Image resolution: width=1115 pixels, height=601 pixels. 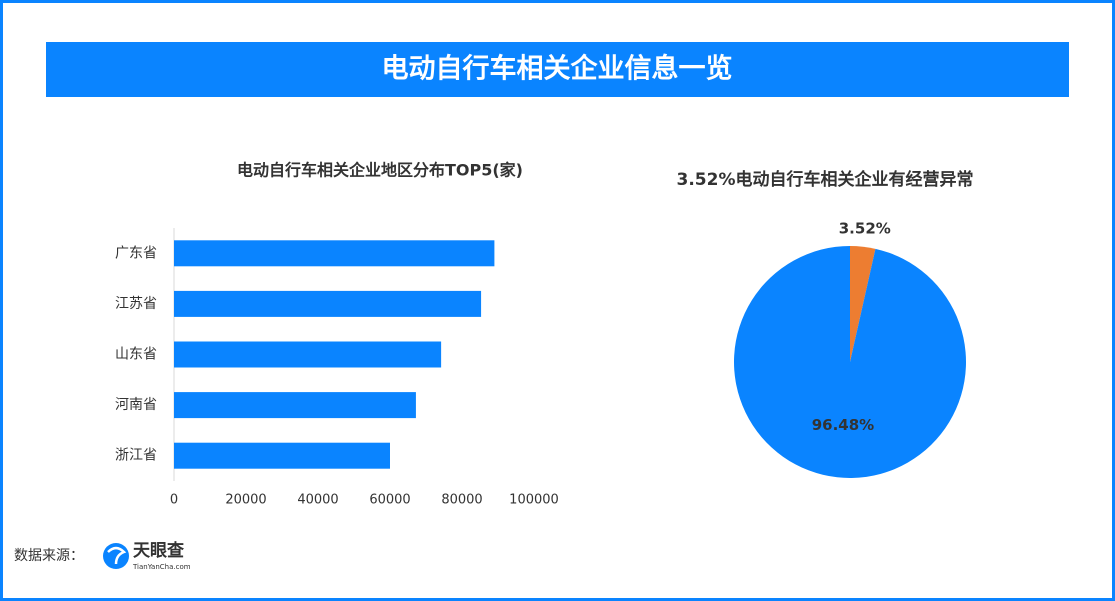 I want to click on x-tick-label: 20000, so click(x=245, y=500).